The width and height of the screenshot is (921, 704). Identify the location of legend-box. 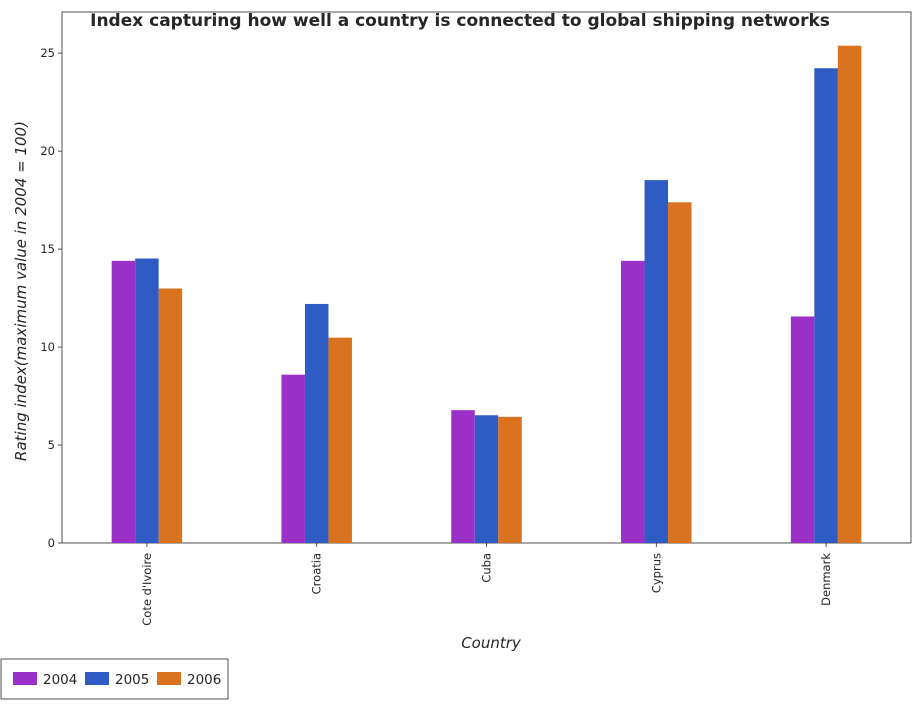
(114, 679).